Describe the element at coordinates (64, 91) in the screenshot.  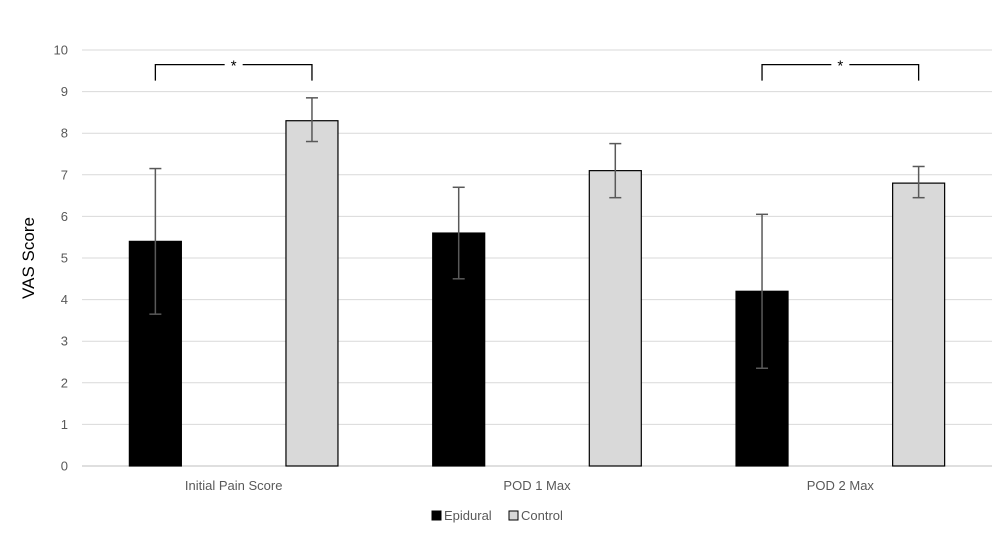
I see `y-tick-label: 9` at that location.